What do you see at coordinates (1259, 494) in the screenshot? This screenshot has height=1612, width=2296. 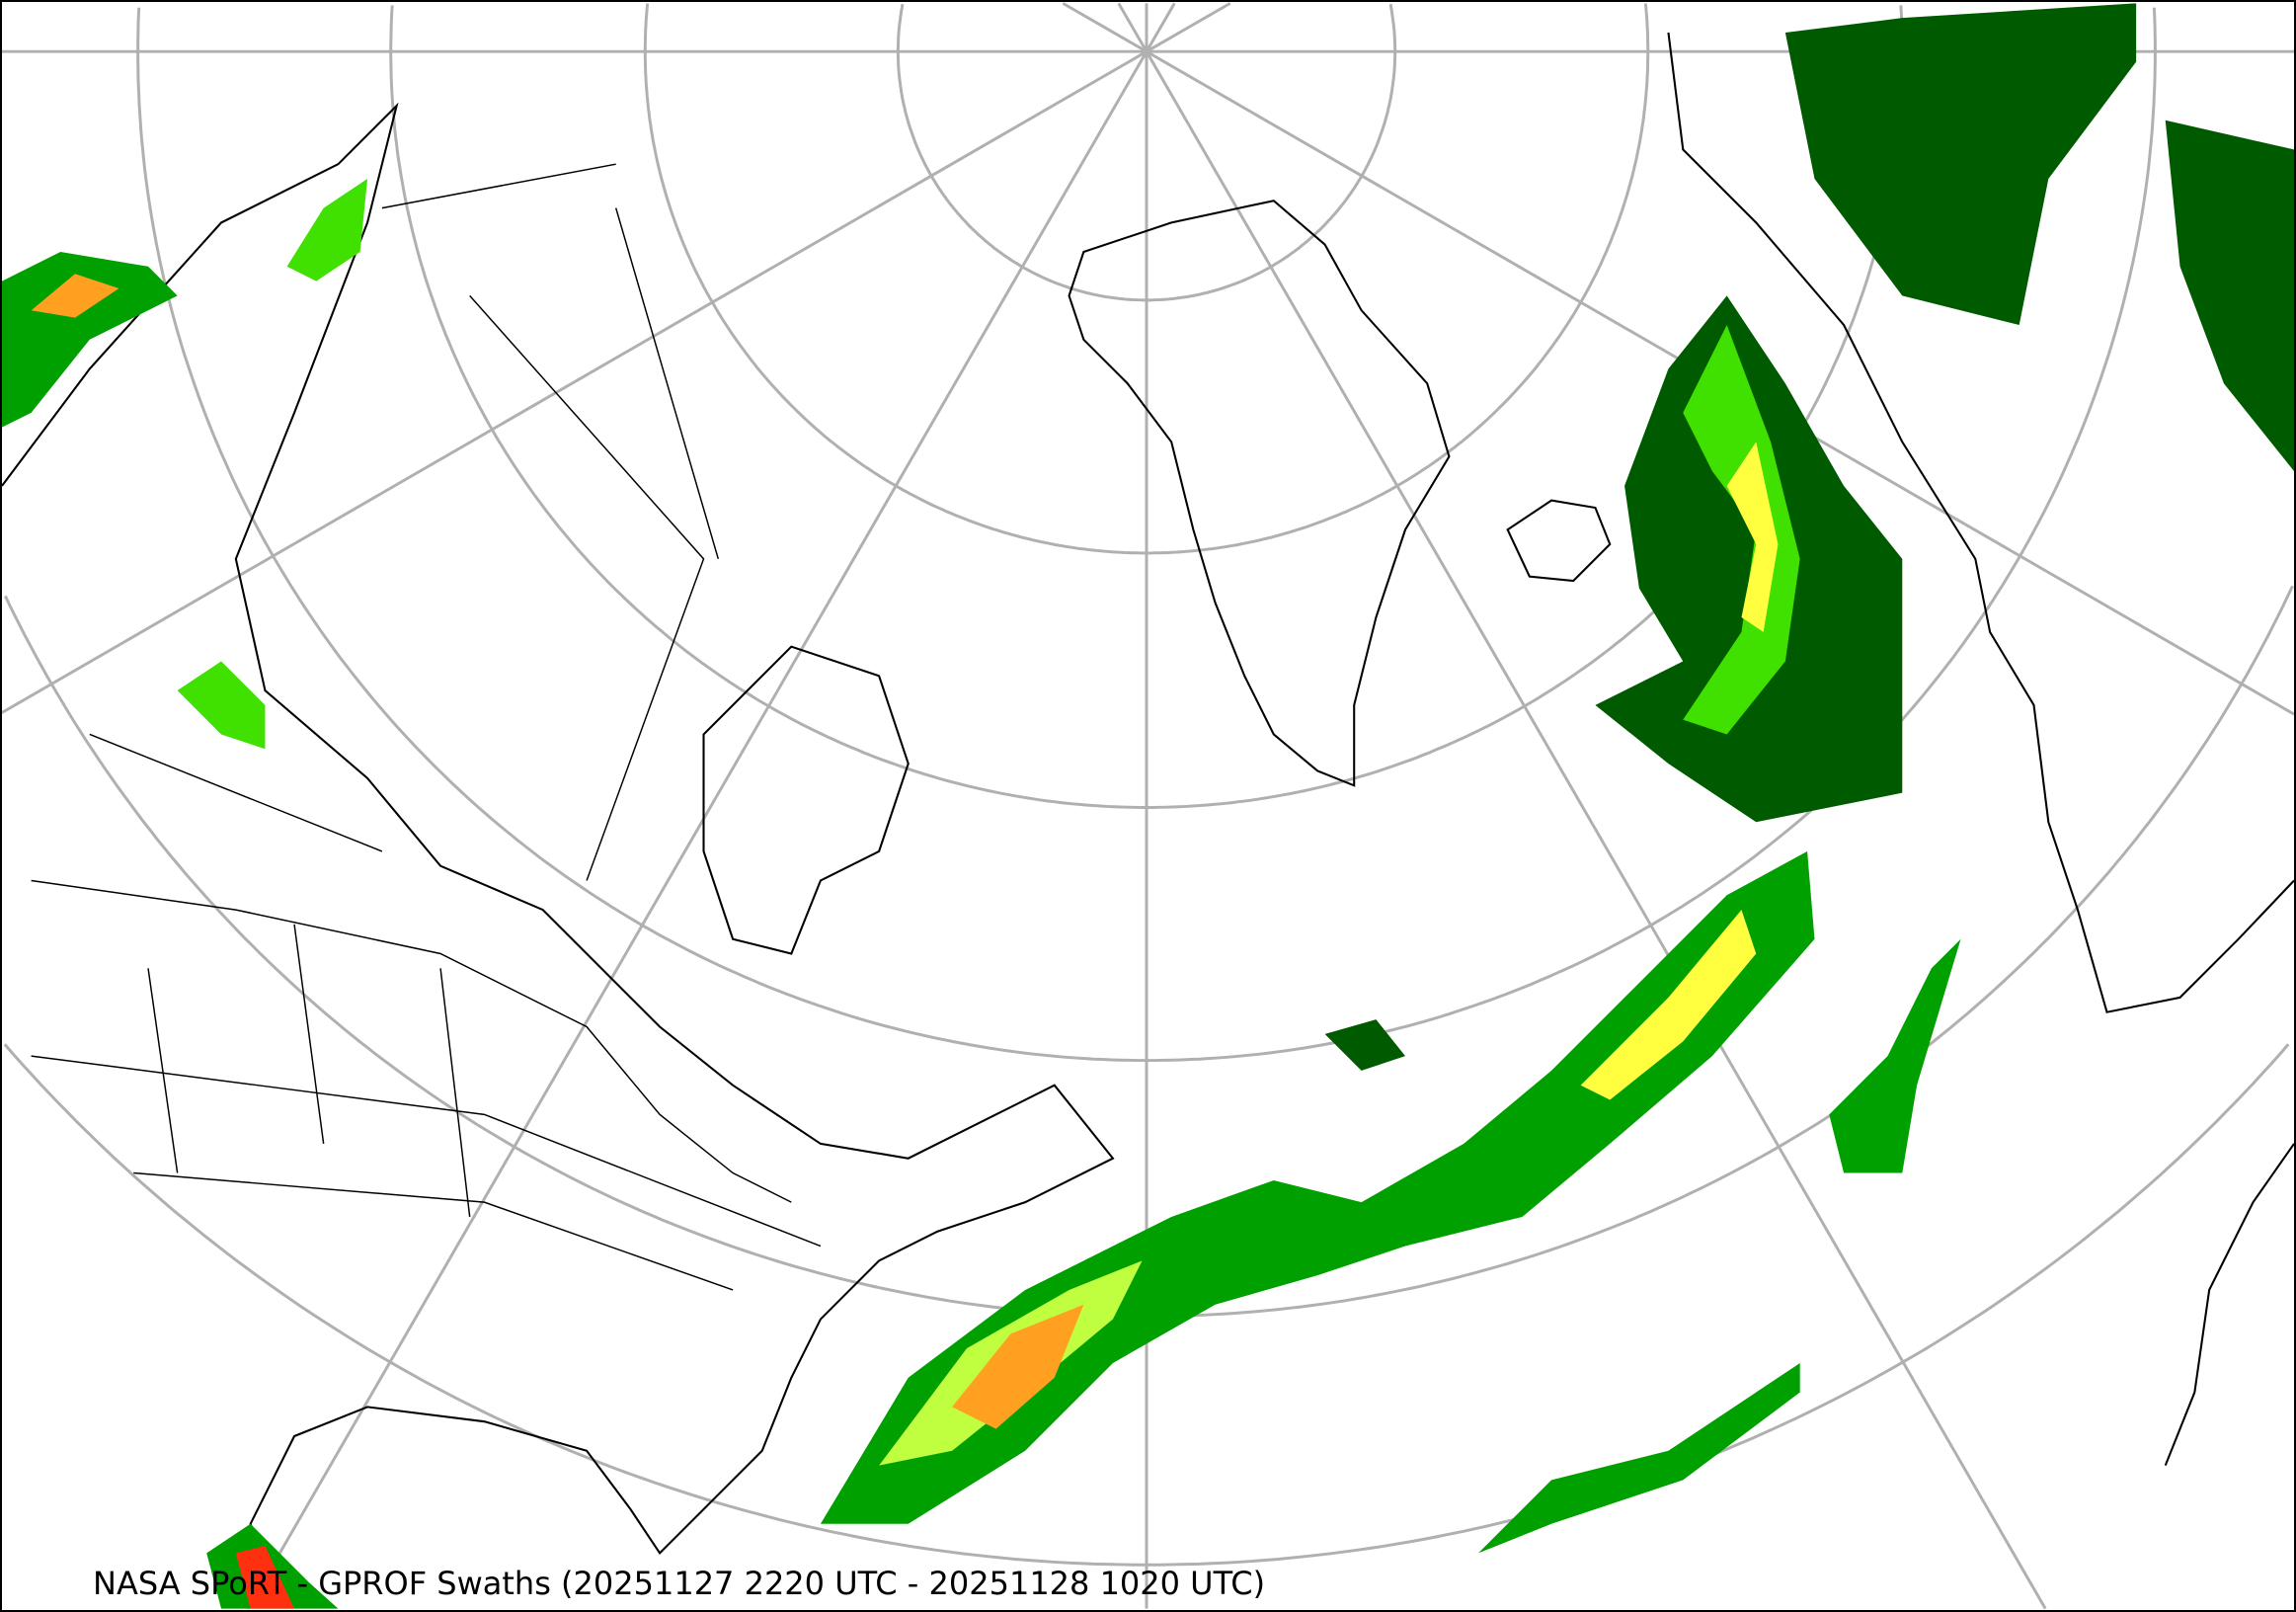 I see `greenland-outline` at bounding box center [1259, 494].